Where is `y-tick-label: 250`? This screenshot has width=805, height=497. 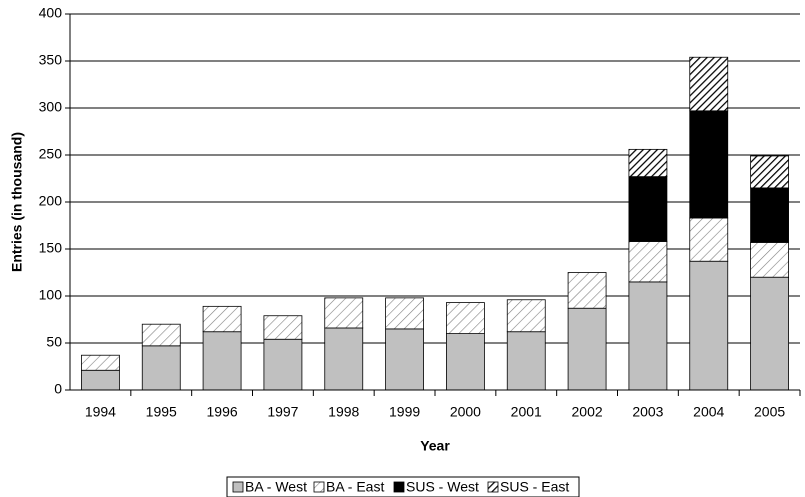
y-tick-label: 250 is located at coordinates (51, 154).